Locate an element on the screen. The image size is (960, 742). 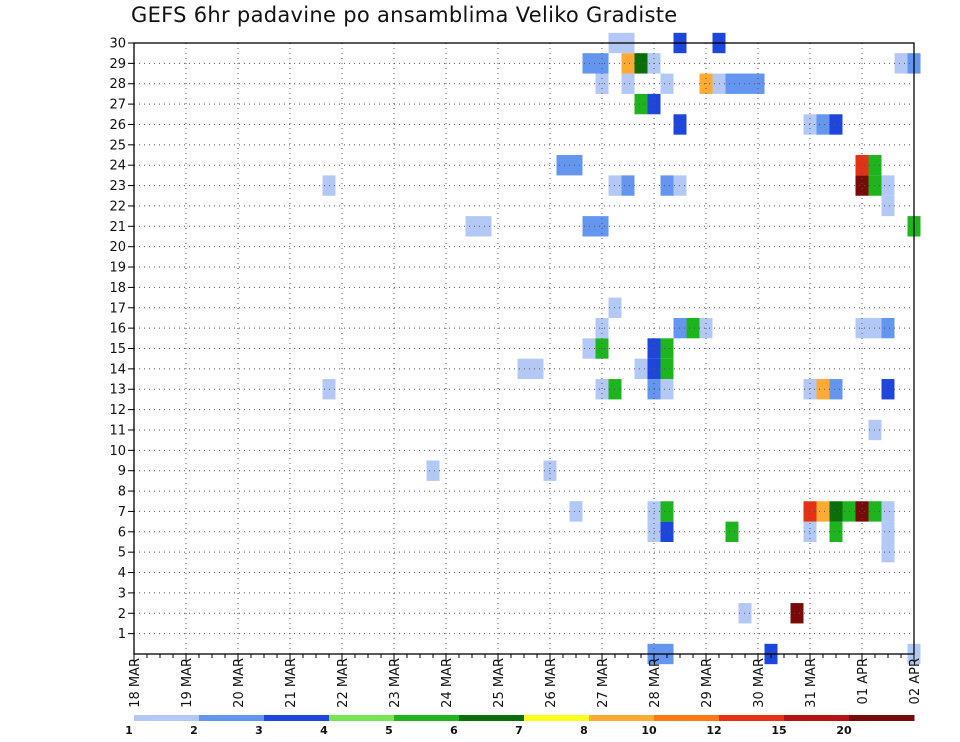
y-tick-label: 4 is located at coordinates (122, 573).